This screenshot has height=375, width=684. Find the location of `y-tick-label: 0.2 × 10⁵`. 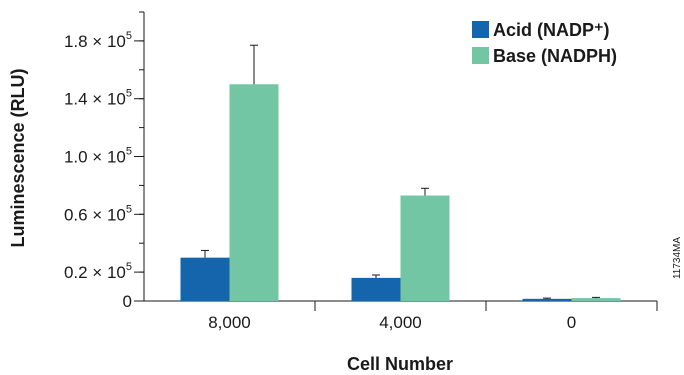

y-tick-label: 0.2 × 10⁵ is located at coordinates (98, 271).